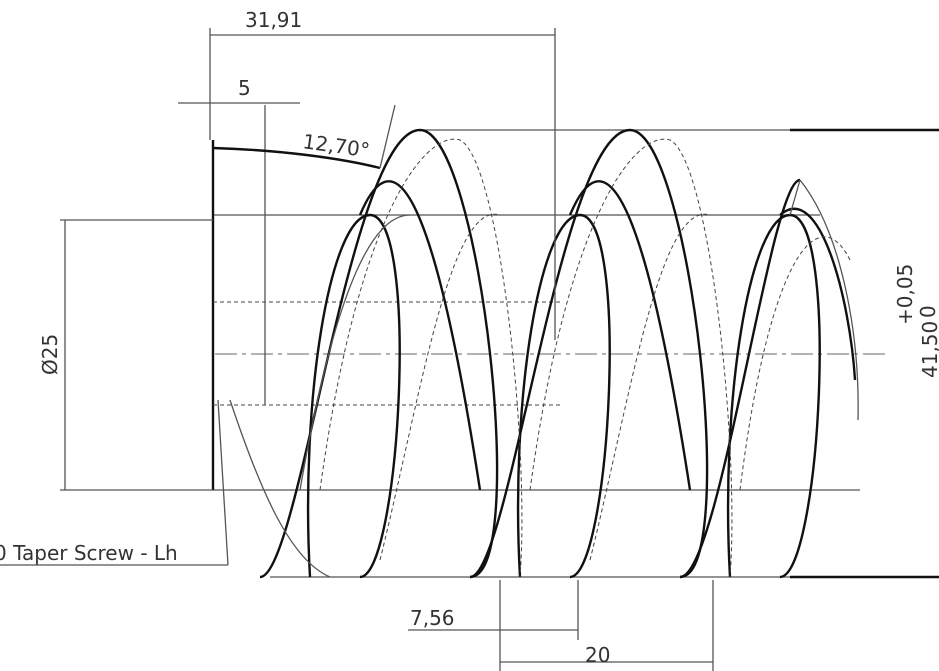  What do you see at coordinates (50, 354) in the screenshot?
I see `dimension-label: Ø25` at bounding box center [50, 354].